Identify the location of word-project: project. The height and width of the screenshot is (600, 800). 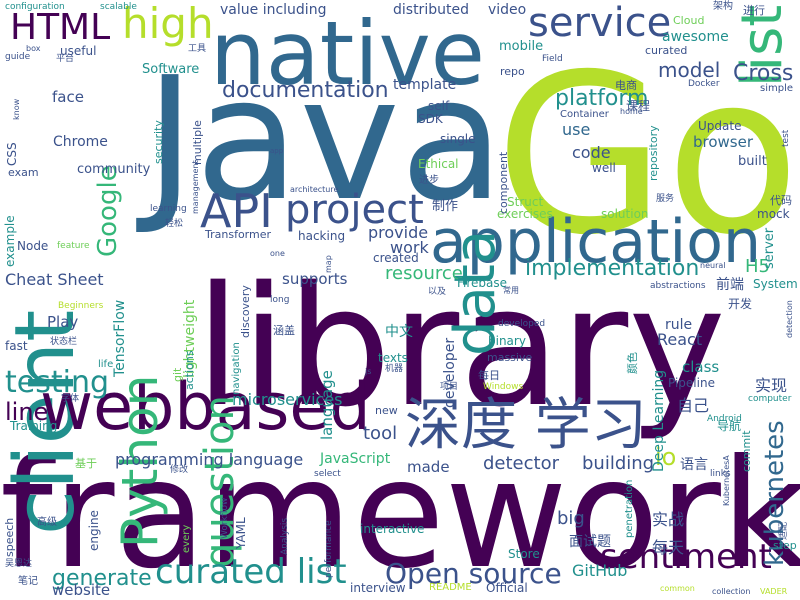
(354, 210).